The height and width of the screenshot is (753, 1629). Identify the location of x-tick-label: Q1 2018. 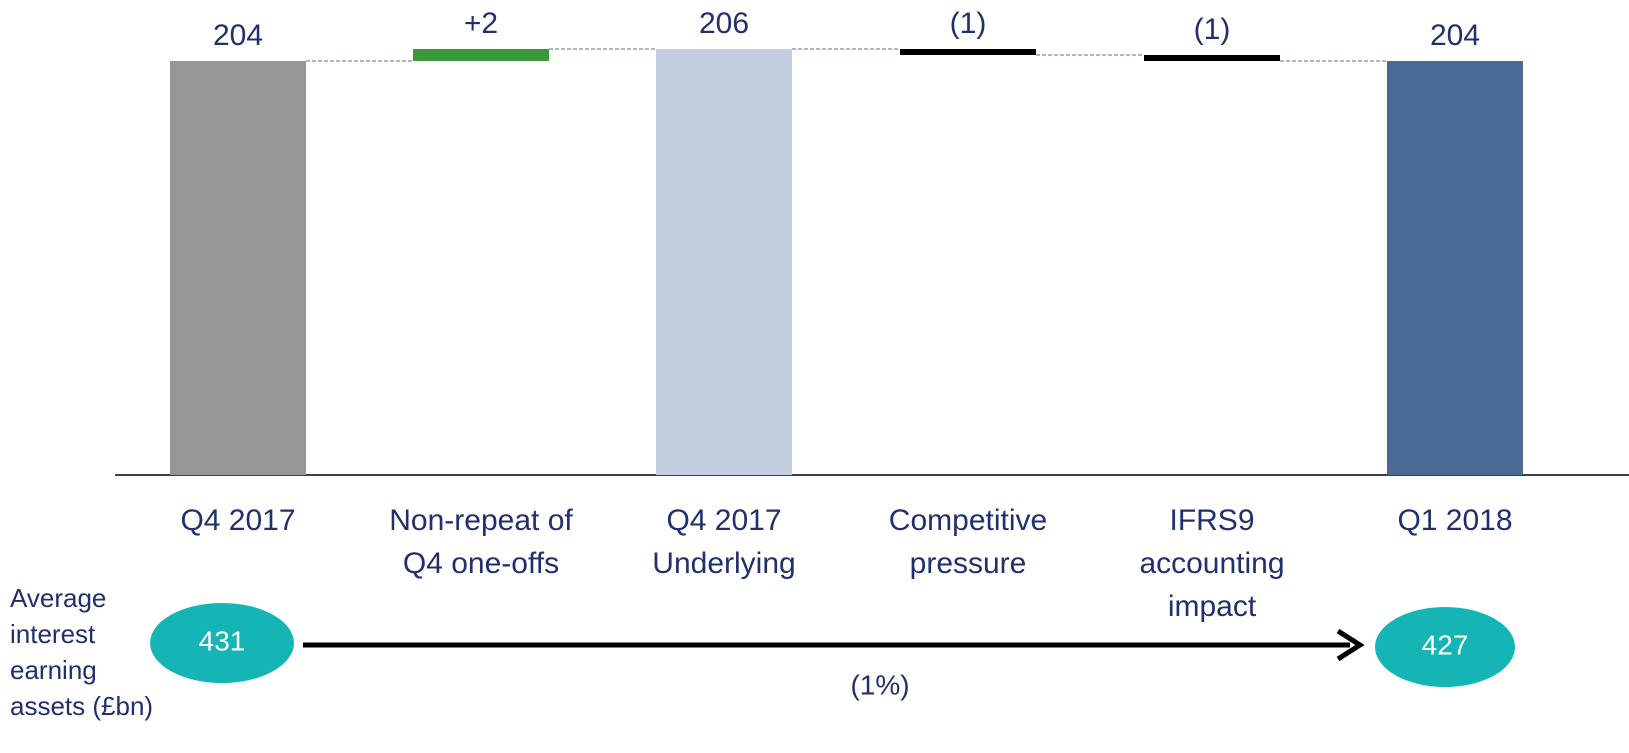
(1454, 520).